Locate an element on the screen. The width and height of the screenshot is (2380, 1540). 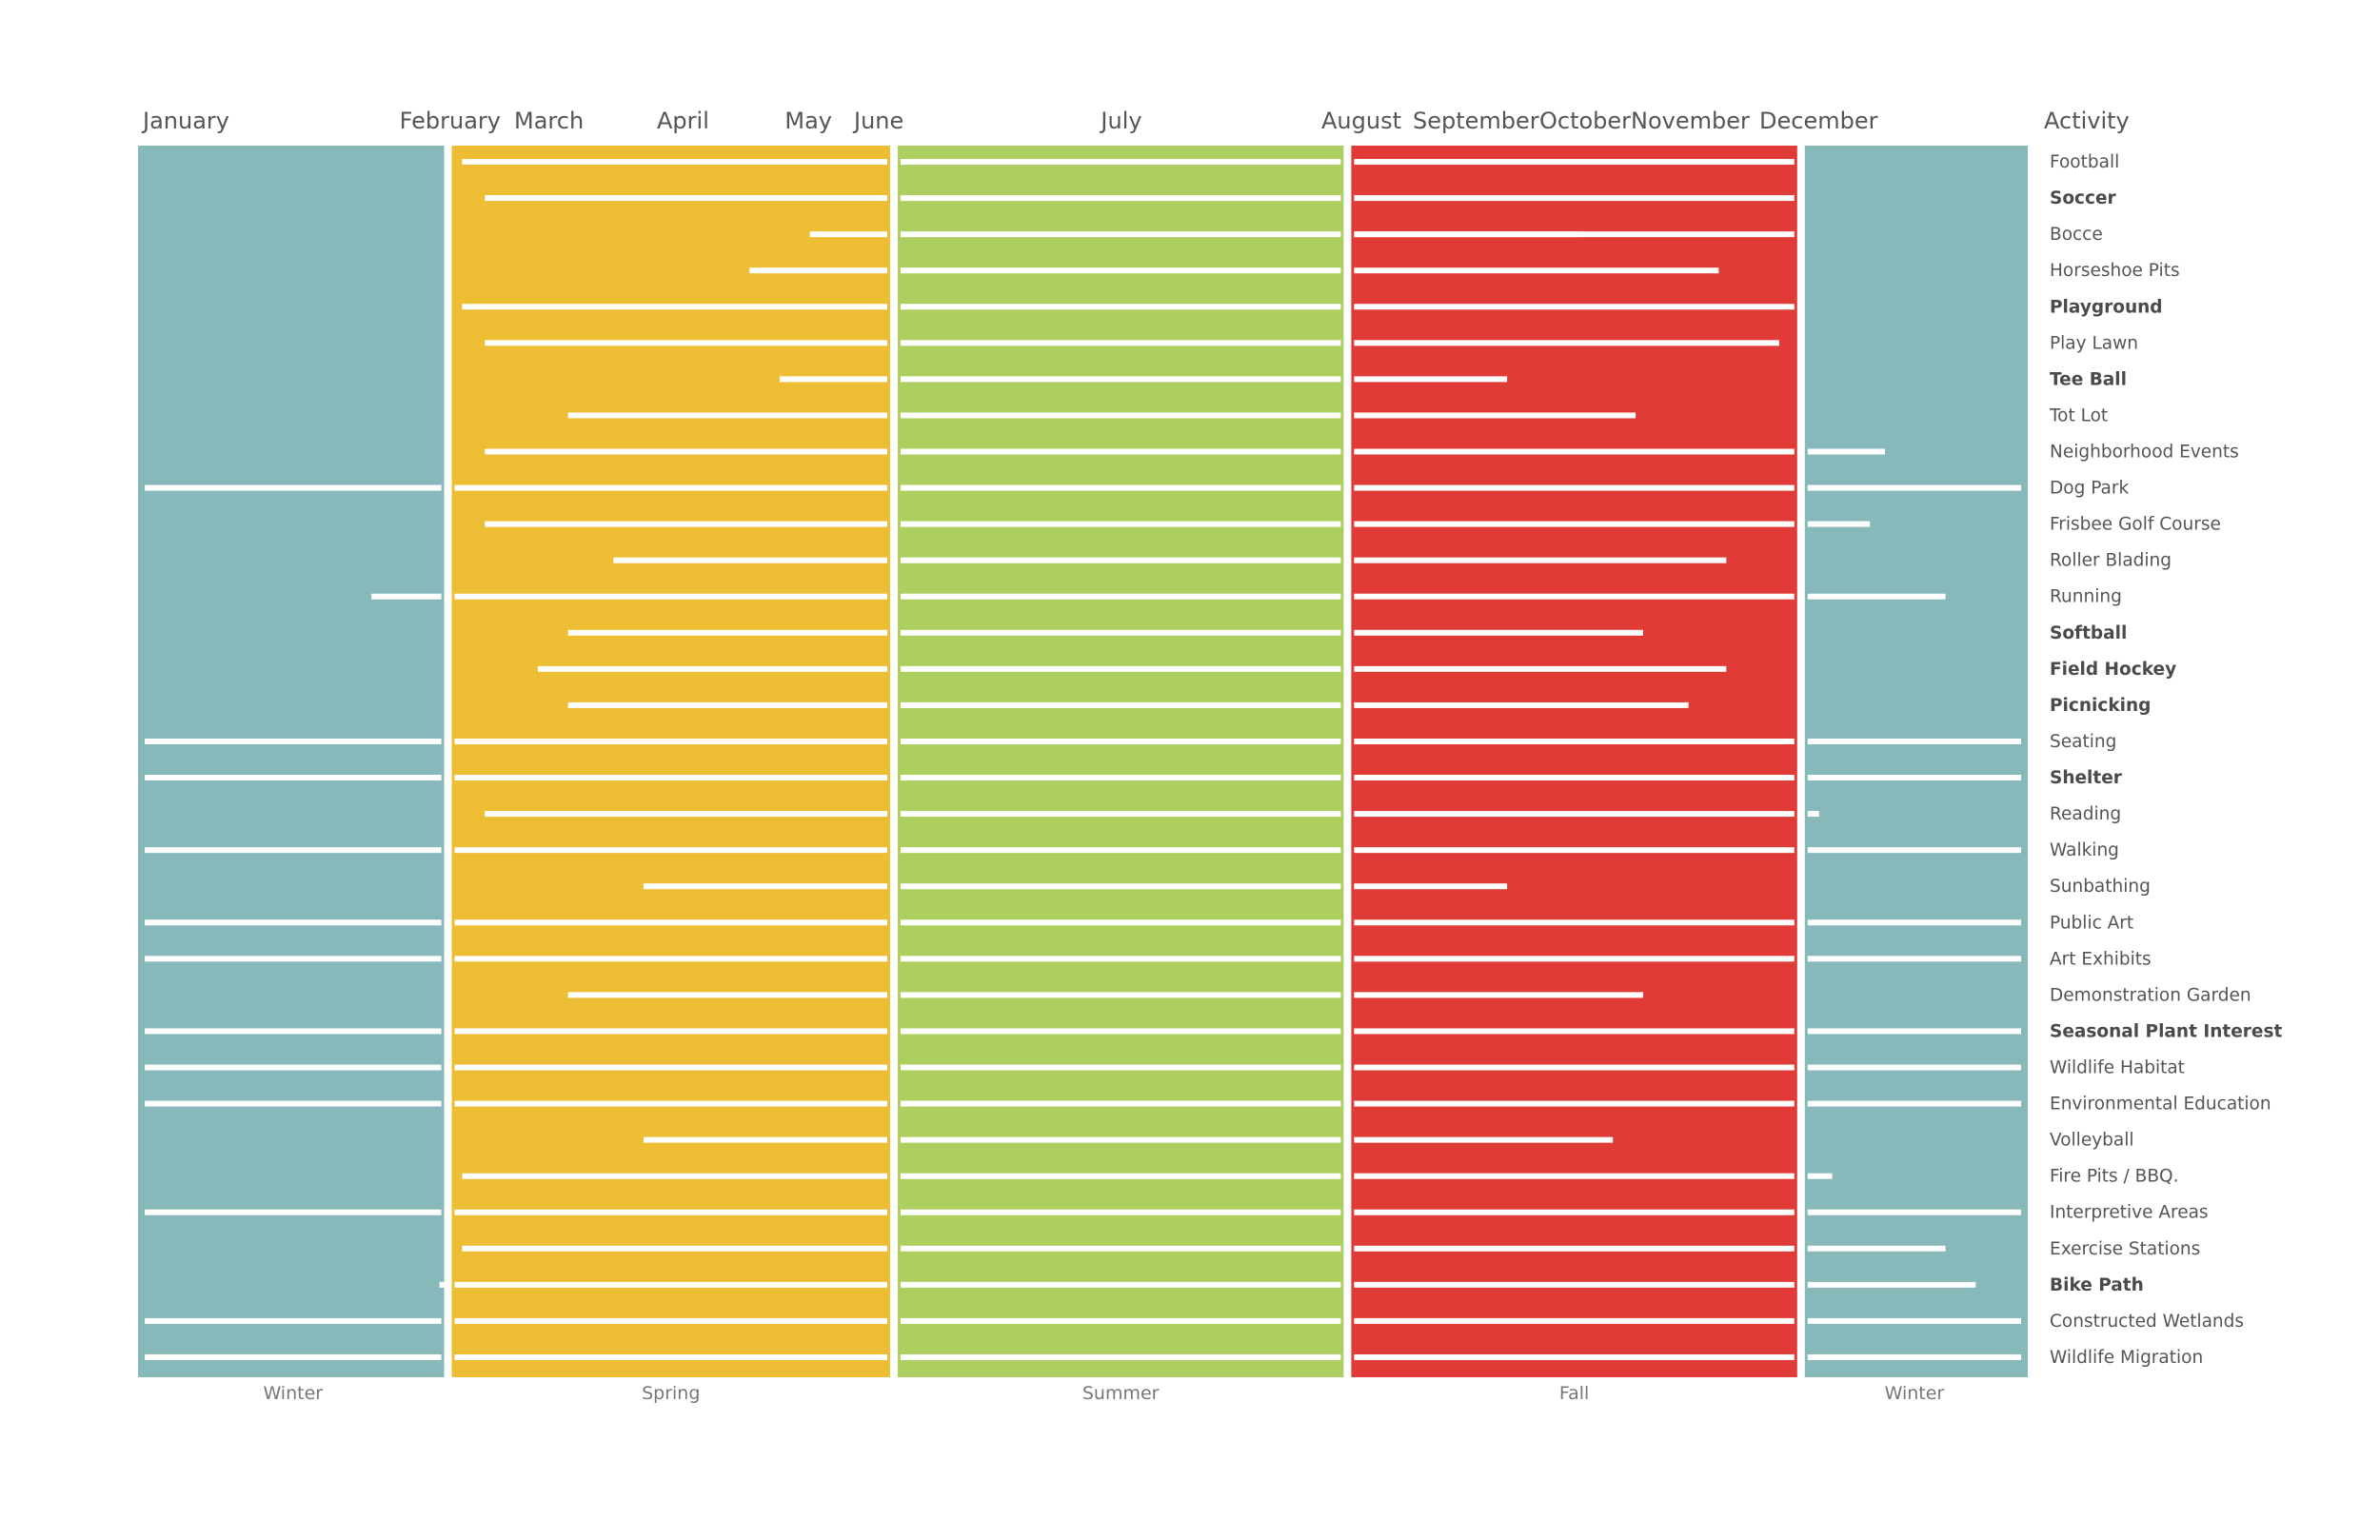
activity-label: Neighborhood Events is located at coordinates (2144, 453).